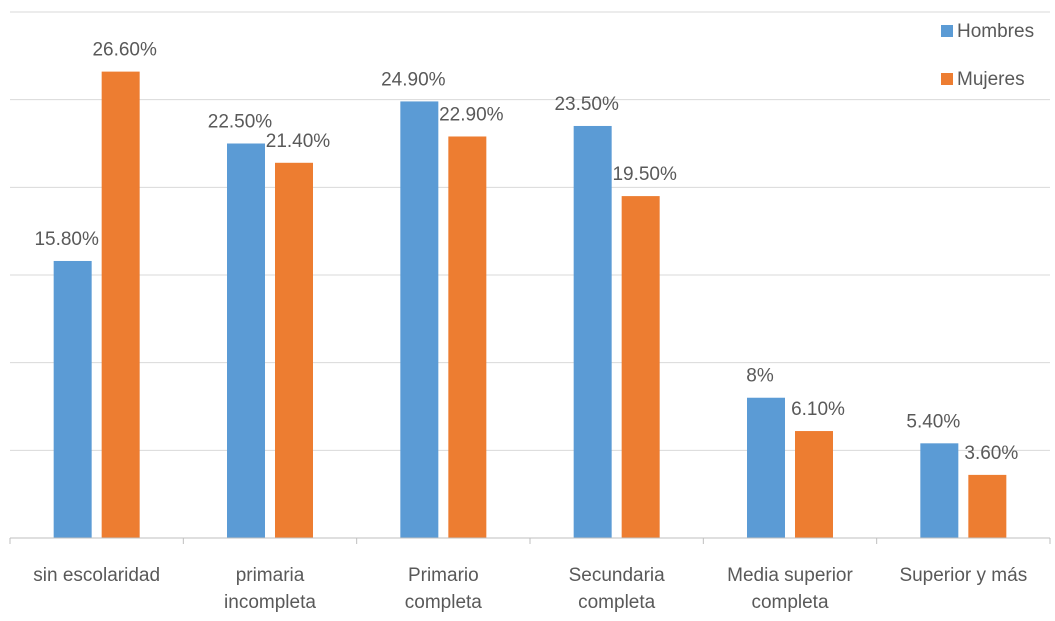 This screenshot has width=1055, height=621. Describe the element at coordinates (298, 141) in the screenshot. I see `data-label-mujeres-1: 21.40%` at that location.